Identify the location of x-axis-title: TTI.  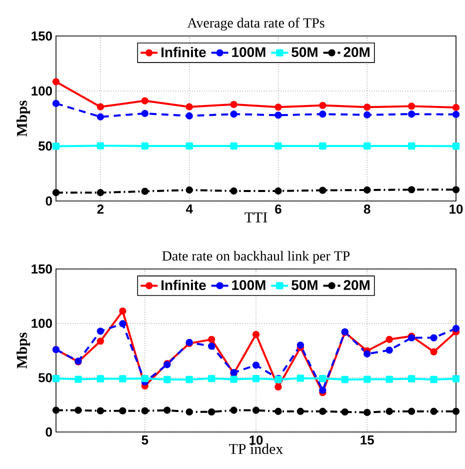
(256, 217).